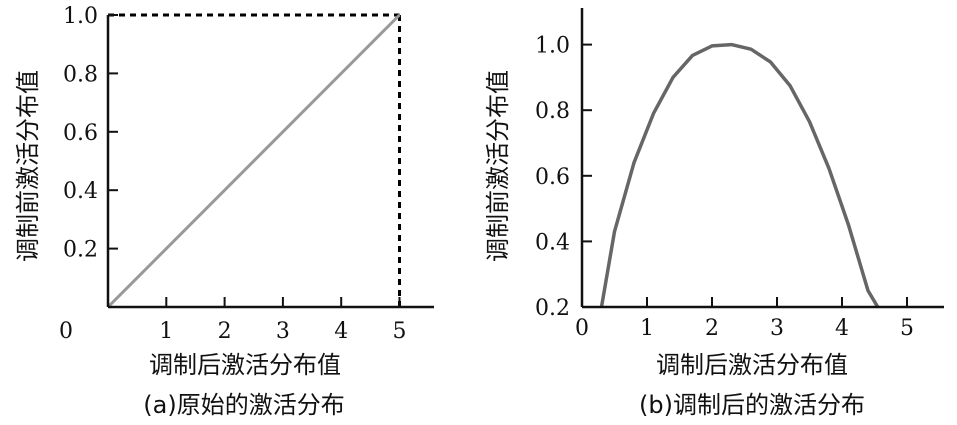 This screenshot has height=425, width=957. Describe the element at coordinates (80, 133) in the screenshot. I see `chart-a-y-tick-label: 0.6` at that location.